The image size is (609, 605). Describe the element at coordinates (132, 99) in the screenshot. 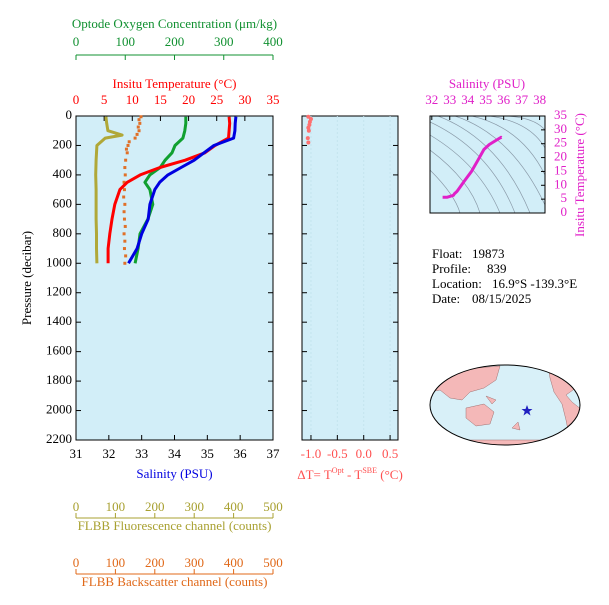

I see `x-tick-label: 10` at that location.